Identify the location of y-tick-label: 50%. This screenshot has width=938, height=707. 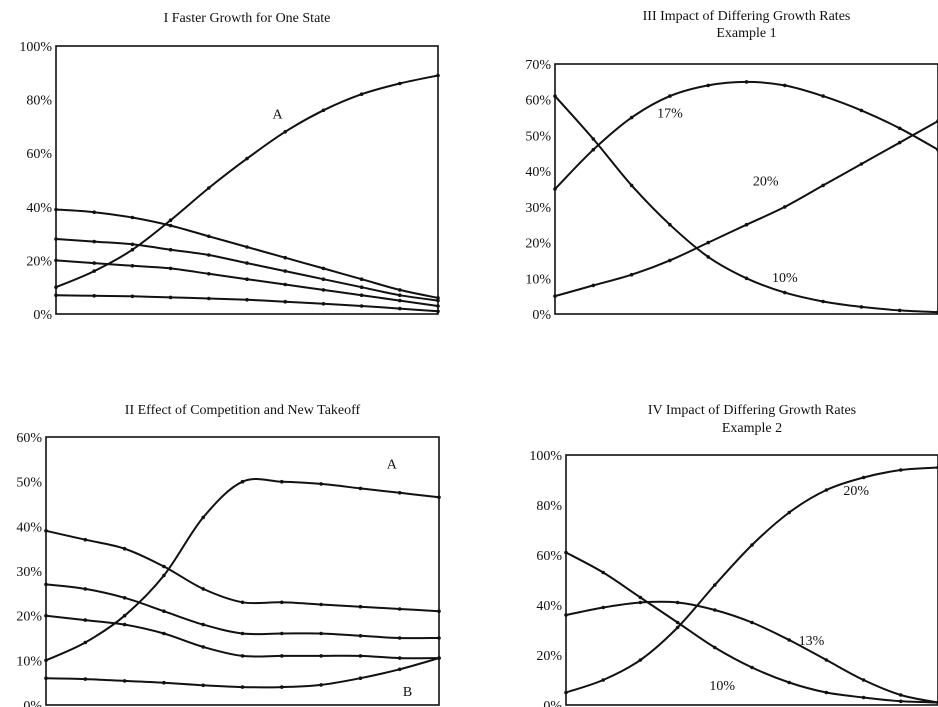
(29, 483).